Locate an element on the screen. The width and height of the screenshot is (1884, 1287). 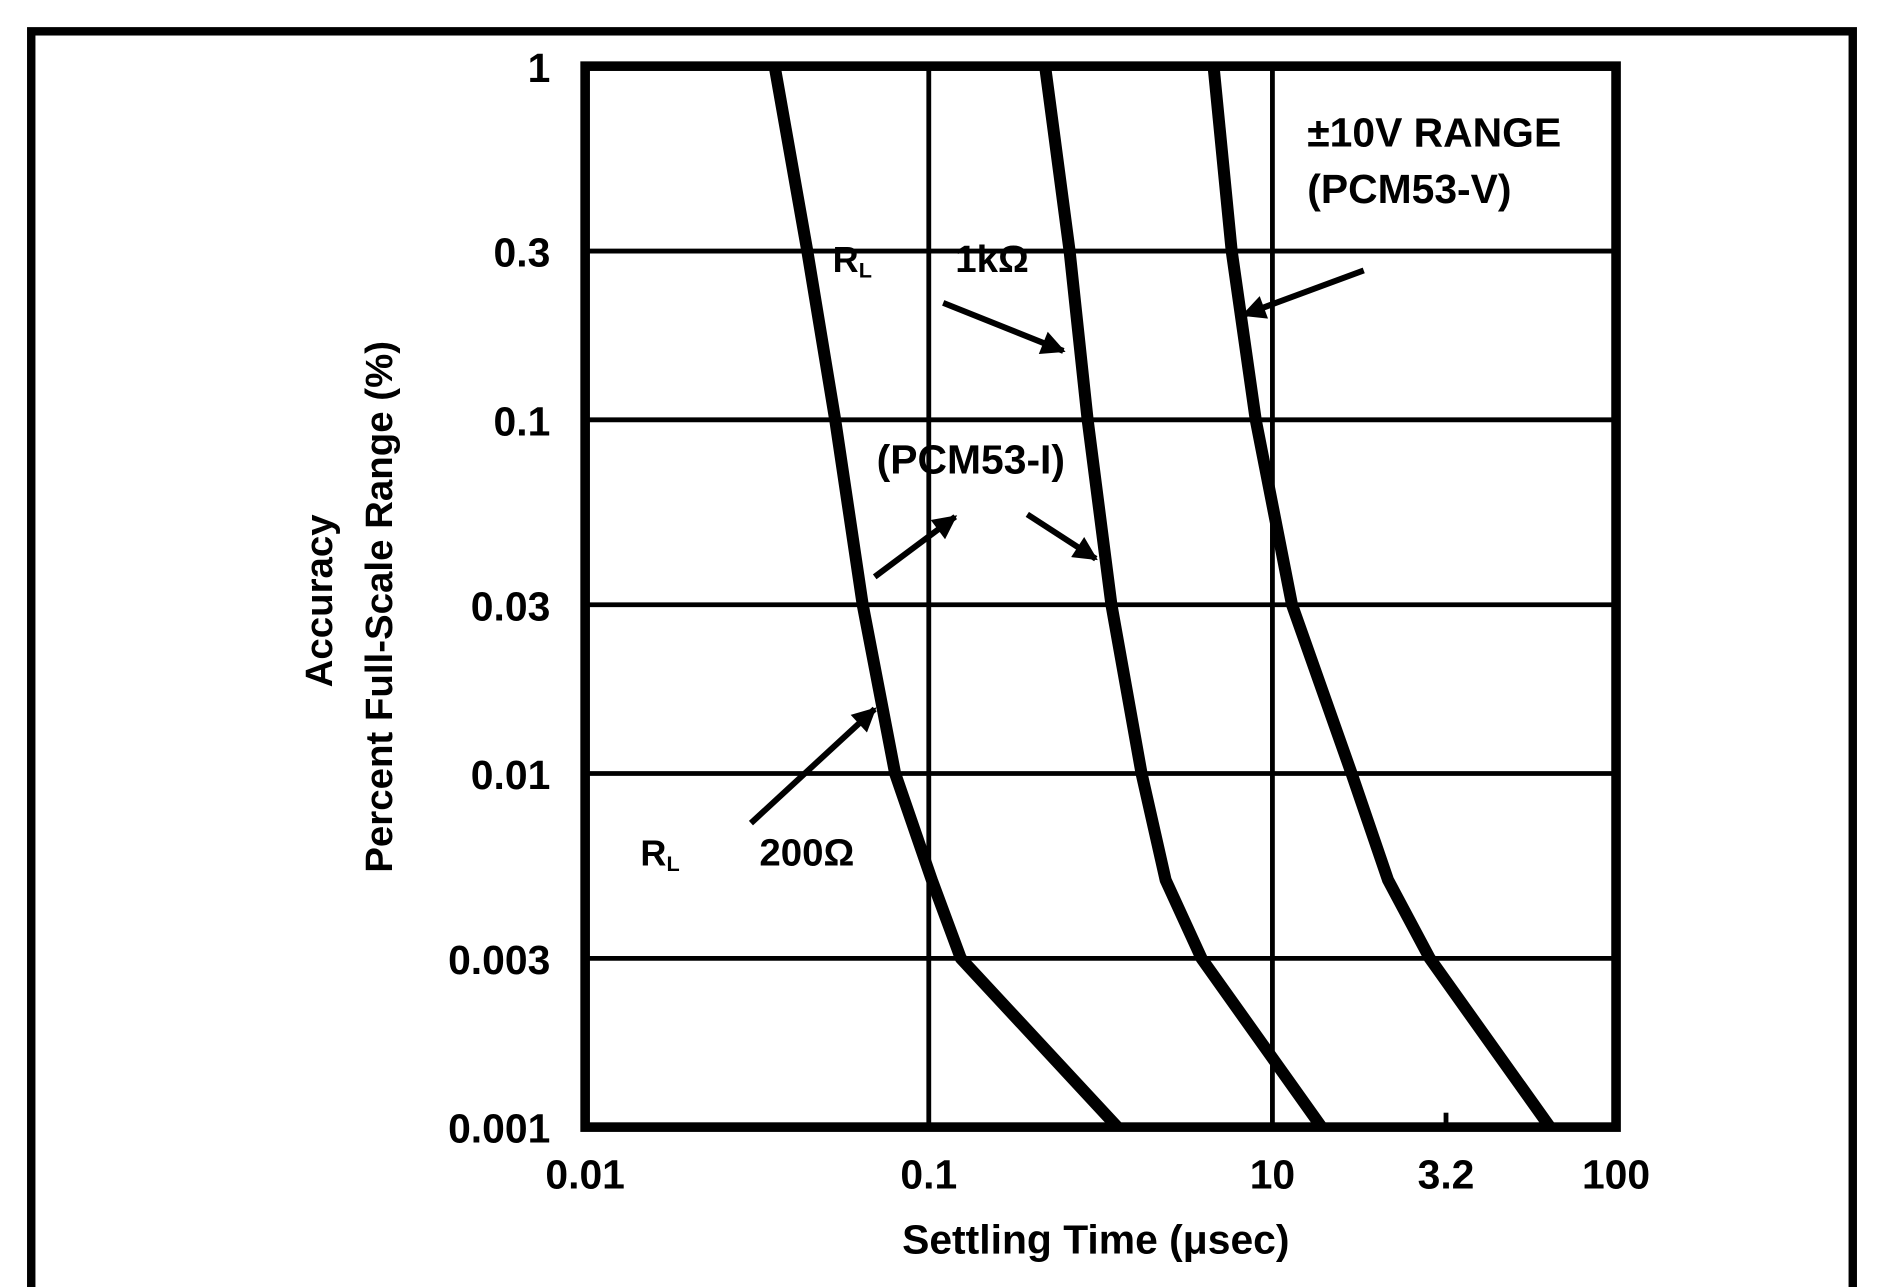
x-tick-label: 10 is located at coordinates (1272, 1174).